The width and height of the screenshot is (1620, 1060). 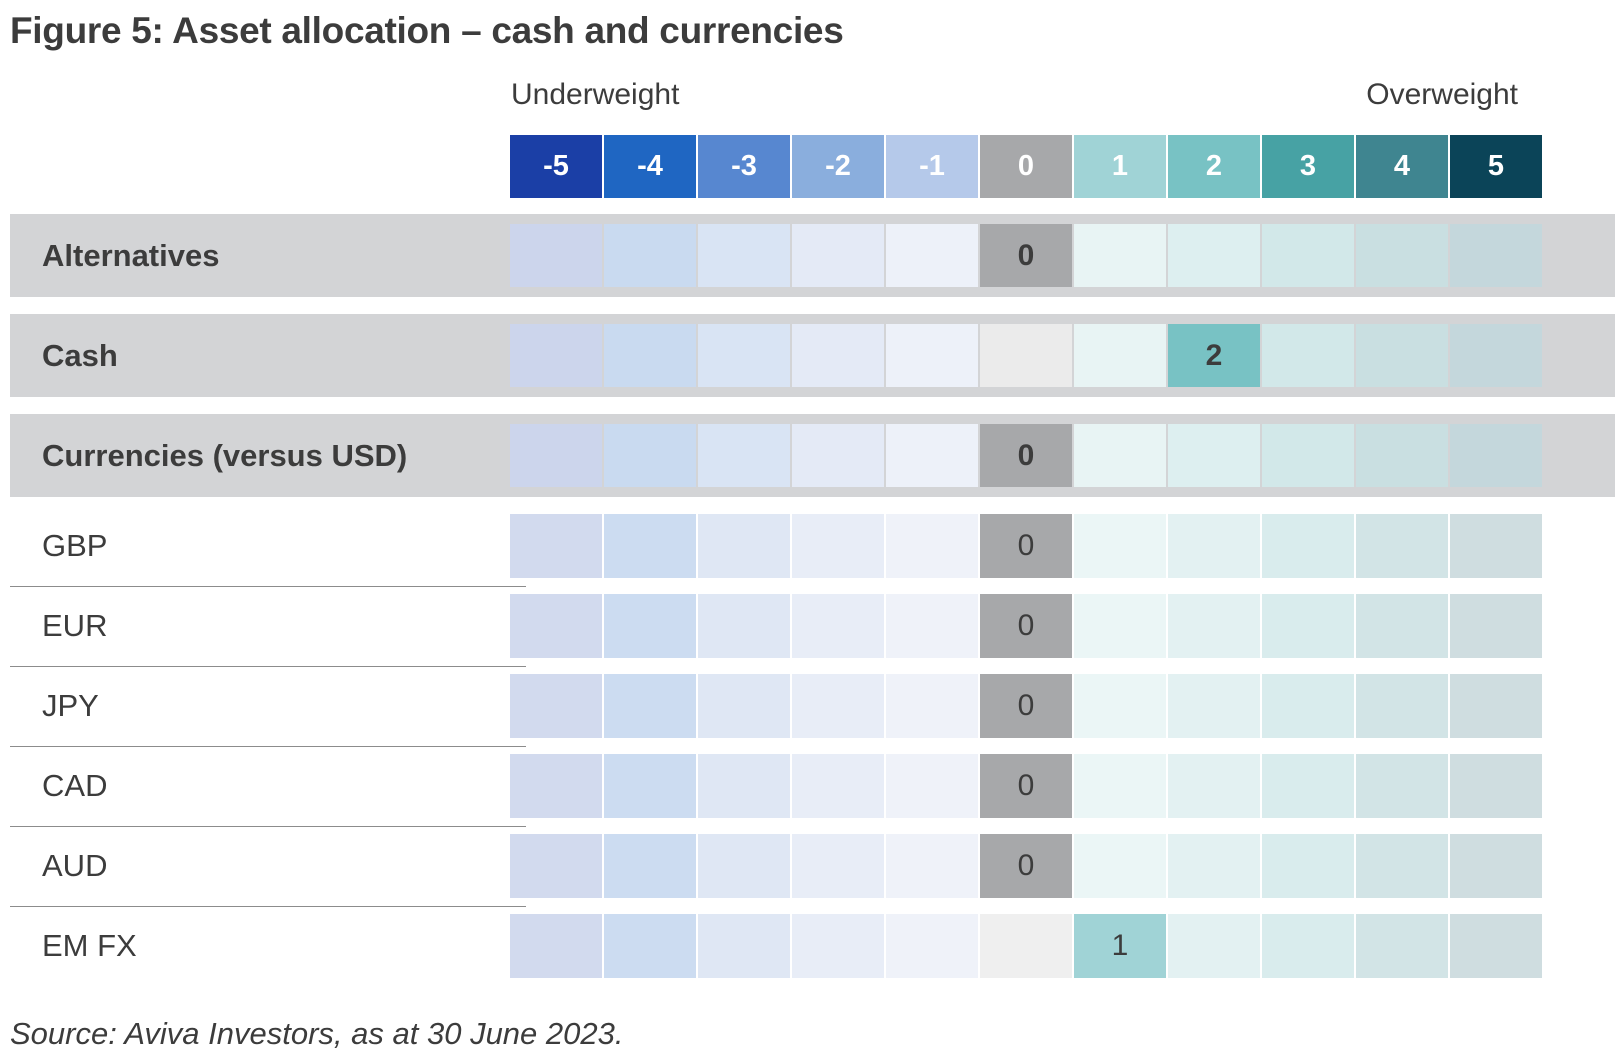 I want to click on row-label: EUR, so click(x=75, y=625).